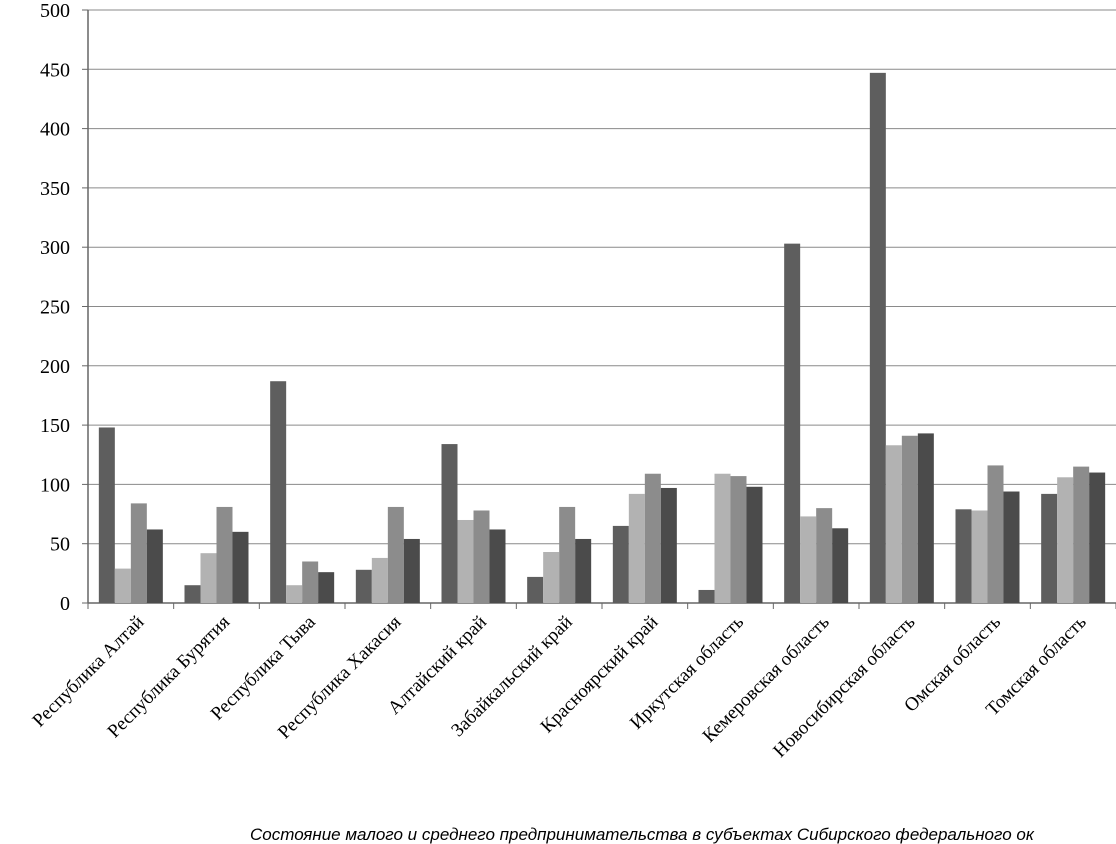 This screenshot has height=844, width=1116. I want to click on y-tick-label: 300, so click(55, 248).